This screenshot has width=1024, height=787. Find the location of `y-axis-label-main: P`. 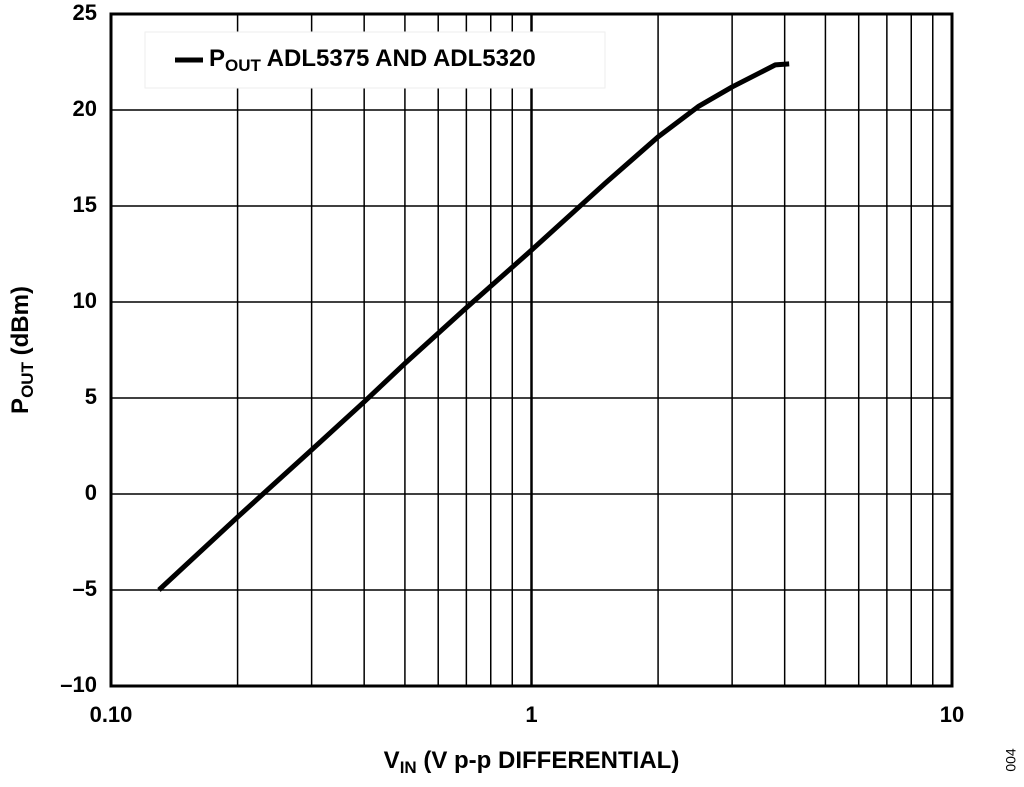

y-axis-label-main: P is located at coordinates (20, 406).